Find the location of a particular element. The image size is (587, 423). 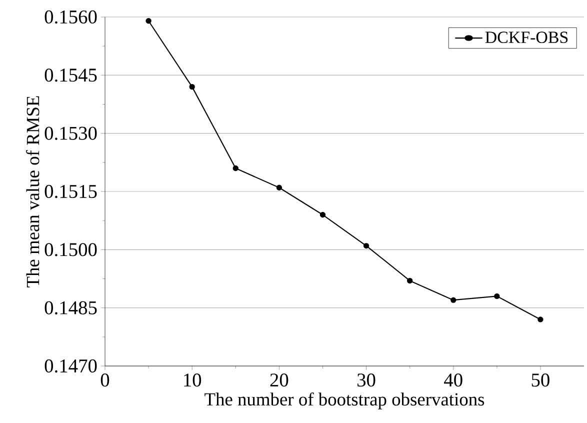

legend-label: DCKF-OBS is located at coordinates (526, 38).